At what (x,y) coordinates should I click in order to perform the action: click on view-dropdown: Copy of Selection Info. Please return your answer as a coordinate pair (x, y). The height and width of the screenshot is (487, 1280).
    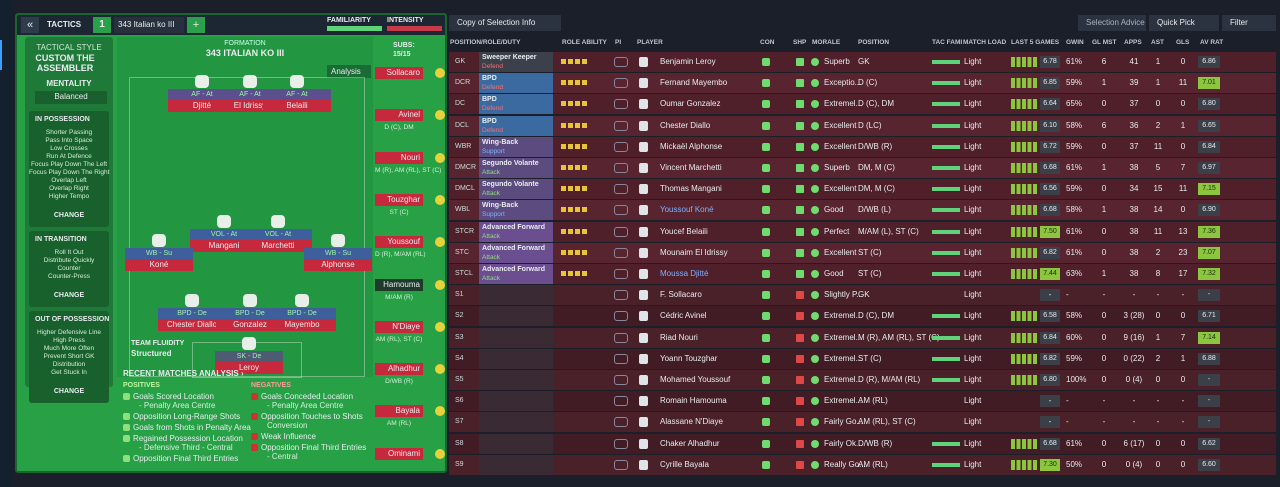
    Looking at the image, I should click on (505, 23).